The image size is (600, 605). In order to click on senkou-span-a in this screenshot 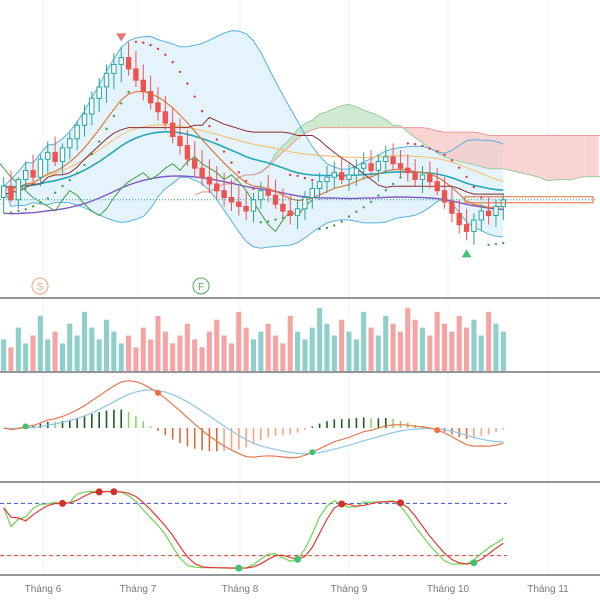, I will do `click(397, 149)`.